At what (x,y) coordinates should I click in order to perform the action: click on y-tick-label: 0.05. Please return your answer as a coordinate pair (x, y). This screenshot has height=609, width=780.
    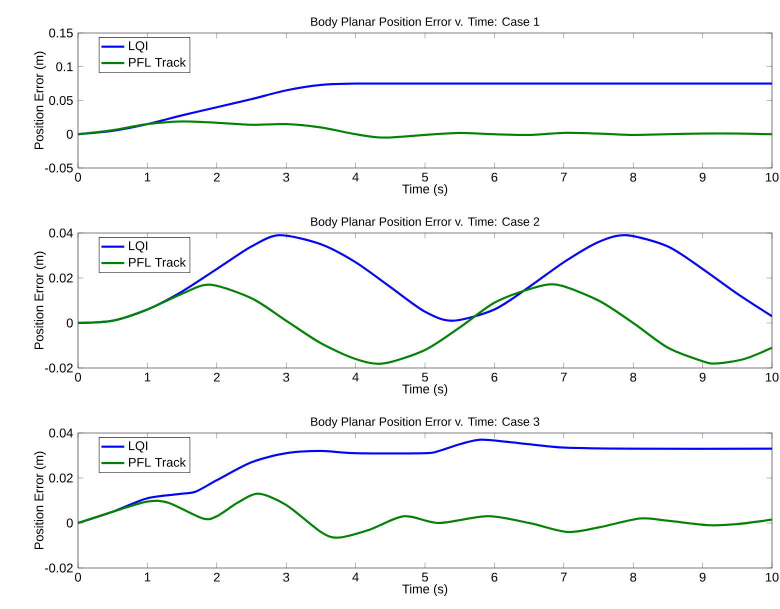
    Looking at the image, I should click on (61, 100).